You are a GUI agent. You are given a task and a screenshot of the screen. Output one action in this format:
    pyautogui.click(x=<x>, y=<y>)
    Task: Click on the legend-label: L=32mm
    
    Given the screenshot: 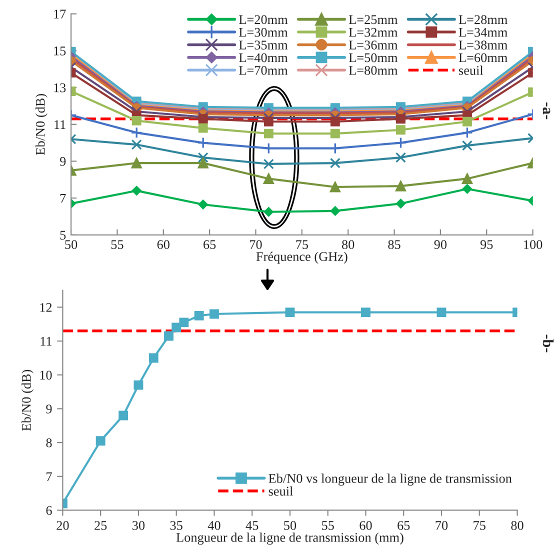 What is the action you would take?
    pyautogui.click(x=373, y=32)
    